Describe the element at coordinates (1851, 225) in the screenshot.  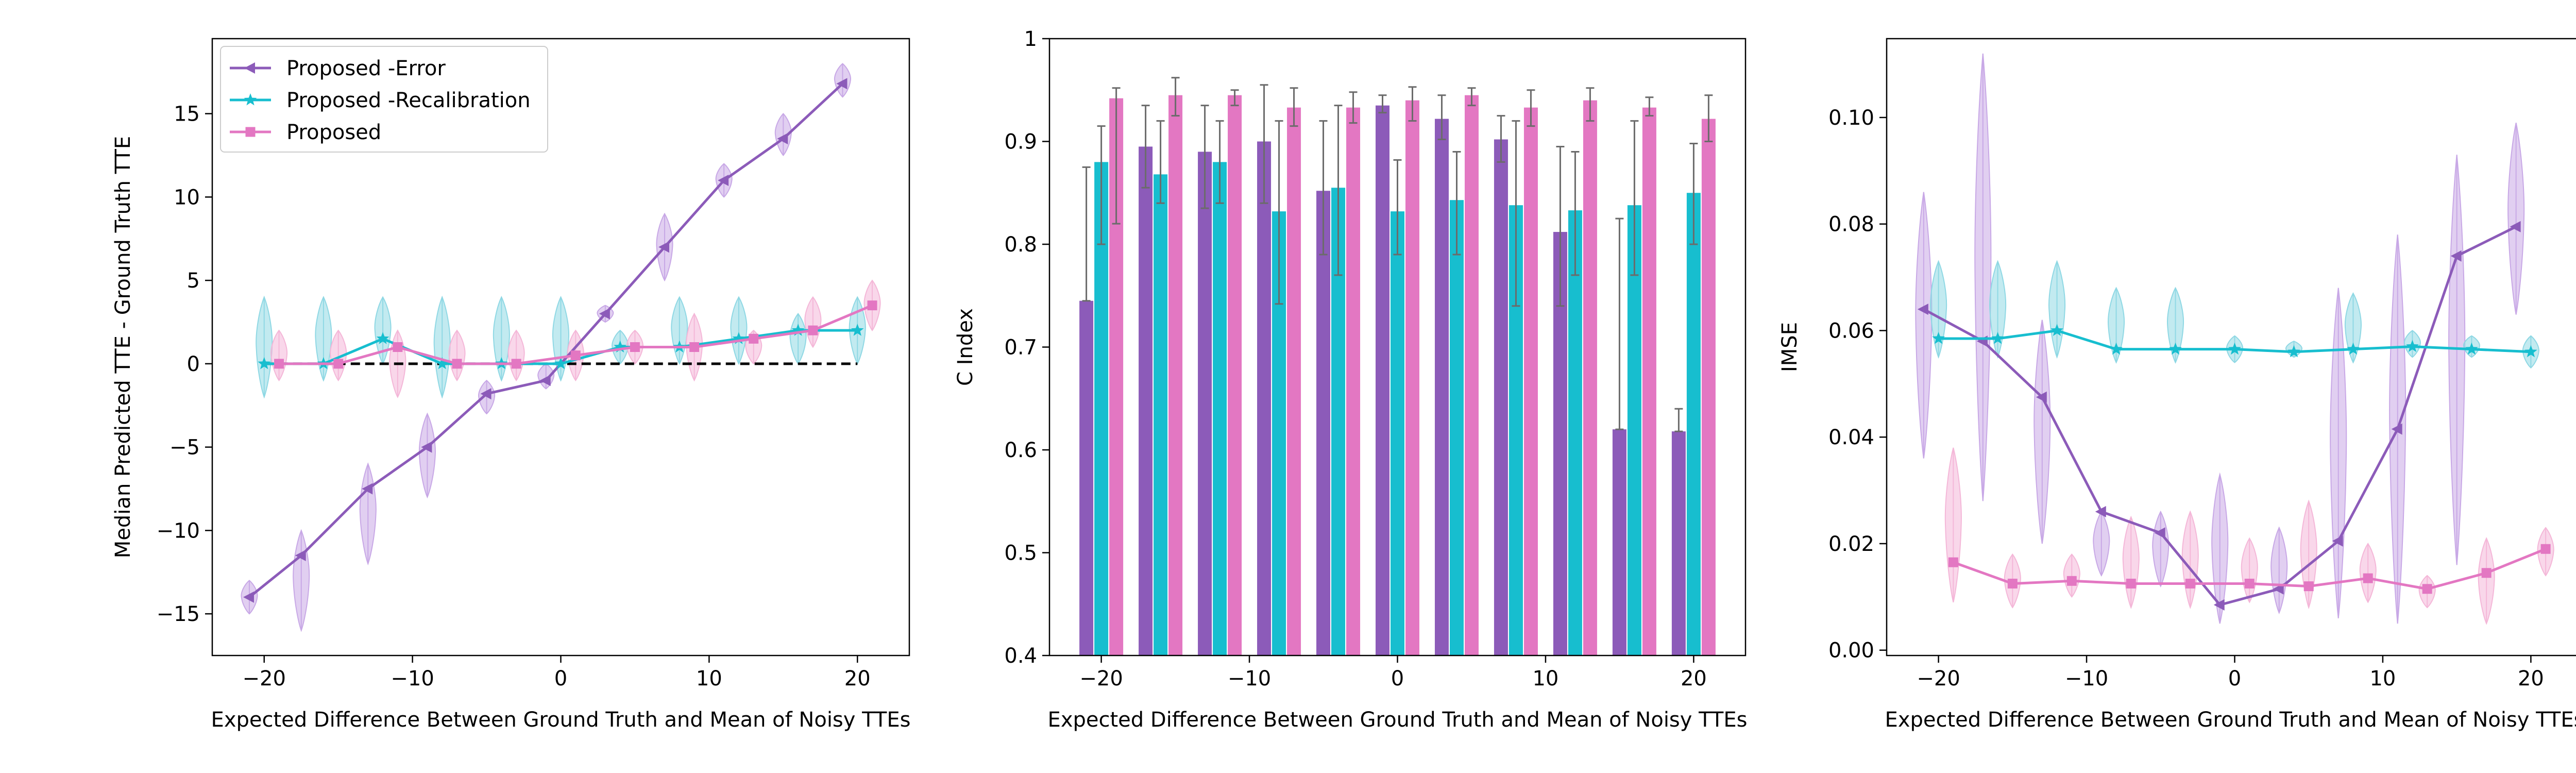
I see `y-tick-label: 0.08` at that location.